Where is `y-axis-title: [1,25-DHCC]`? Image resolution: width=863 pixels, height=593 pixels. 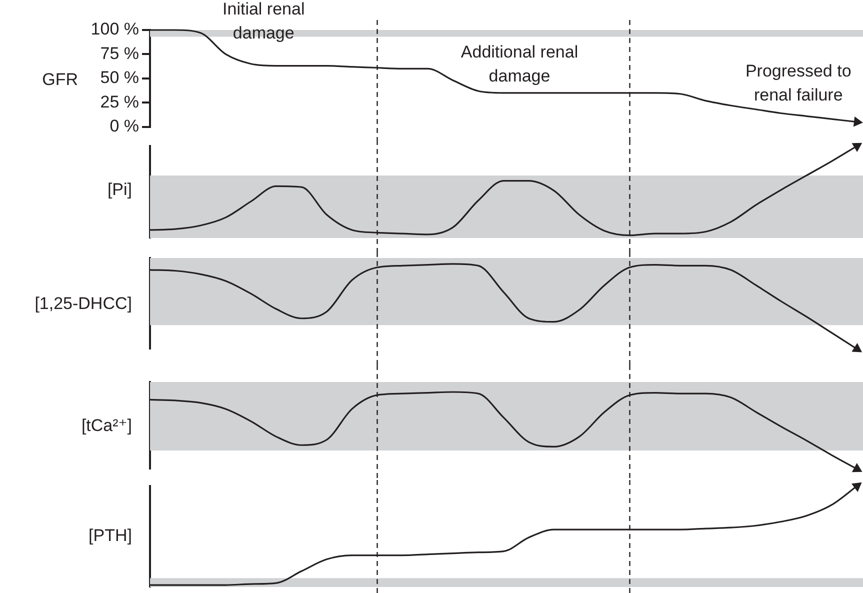 y-axis-title: [1,25-DHCC] is located at coordinates (83, 304).